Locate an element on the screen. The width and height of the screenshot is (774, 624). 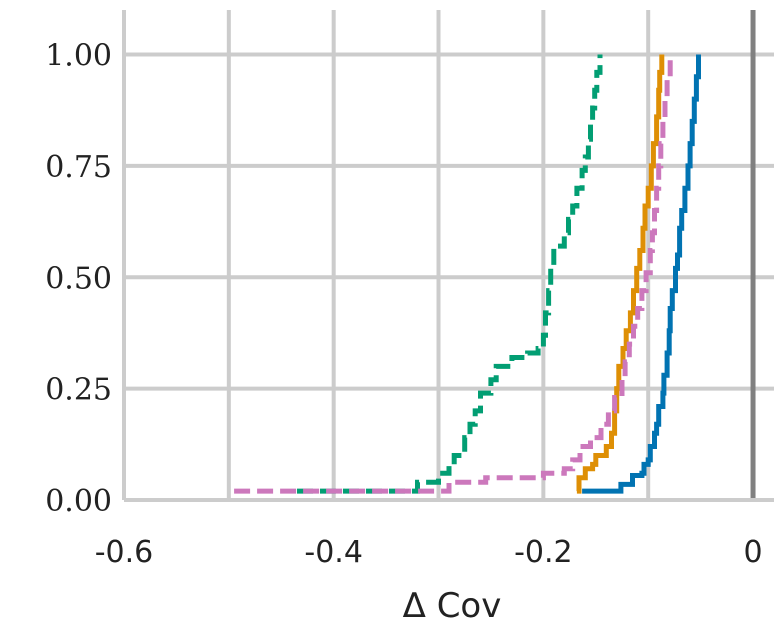
y-tick-label: 0.75 is located at coordinates (78, 167).